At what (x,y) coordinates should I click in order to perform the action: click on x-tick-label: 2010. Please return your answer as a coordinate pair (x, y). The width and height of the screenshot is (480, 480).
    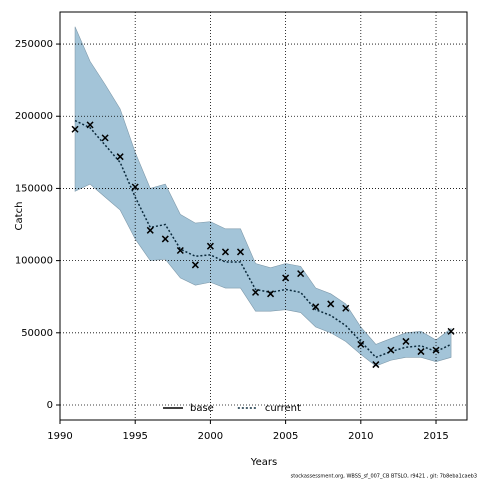
    Looking at the image, I should click on (360, 436).